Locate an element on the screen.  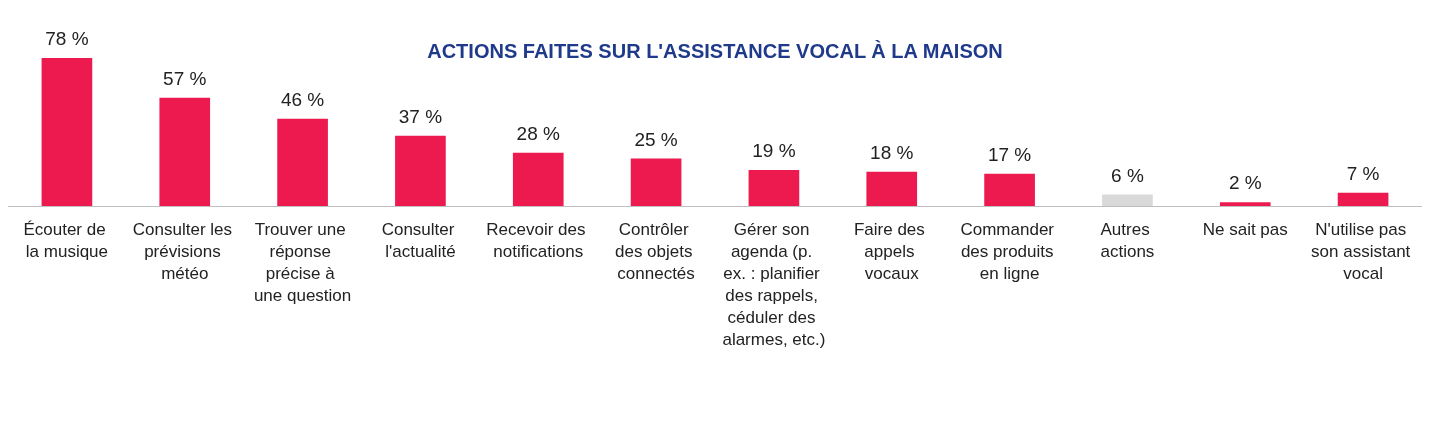
x-tick-label: Autres actions is located at coordinates (1127, 240).